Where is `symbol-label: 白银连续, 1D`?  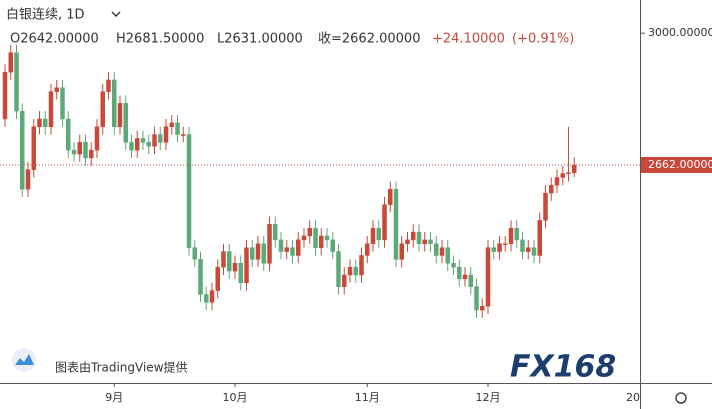 symbol-label: 白银连续, 1D is located at coordinates (45, 15).